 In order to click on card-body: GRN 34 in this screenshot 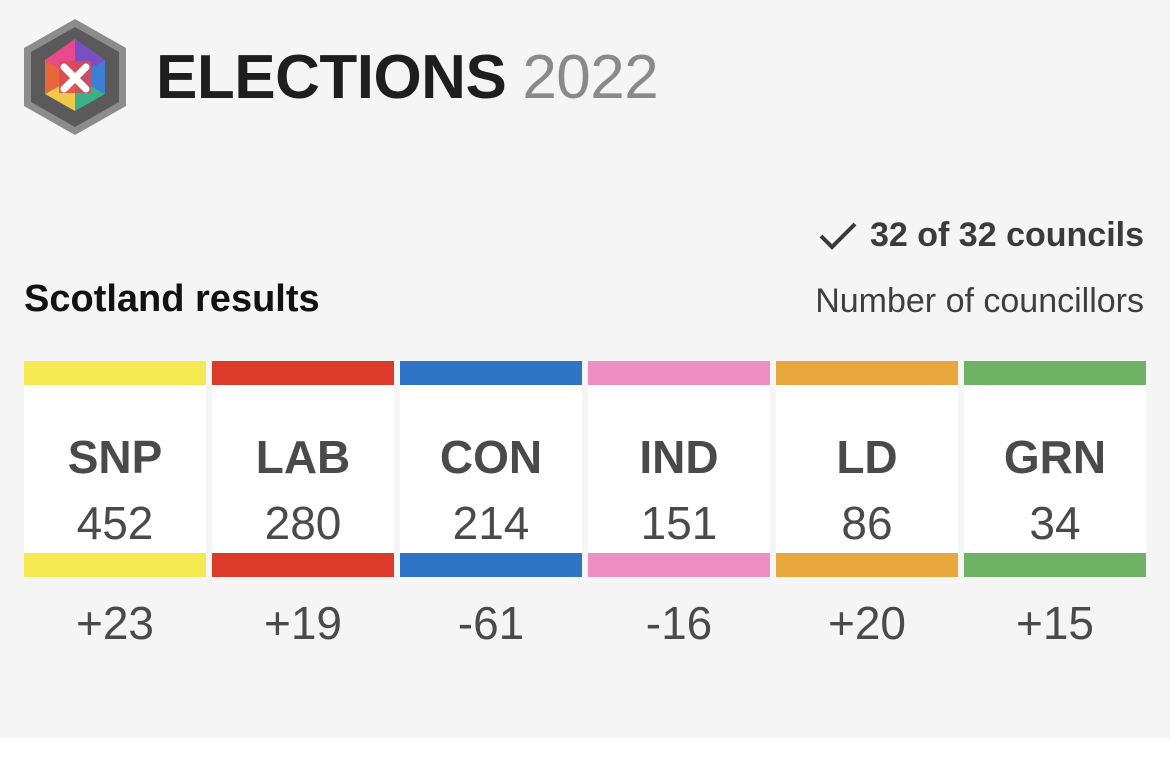, I will do `click(1055, 469)`.